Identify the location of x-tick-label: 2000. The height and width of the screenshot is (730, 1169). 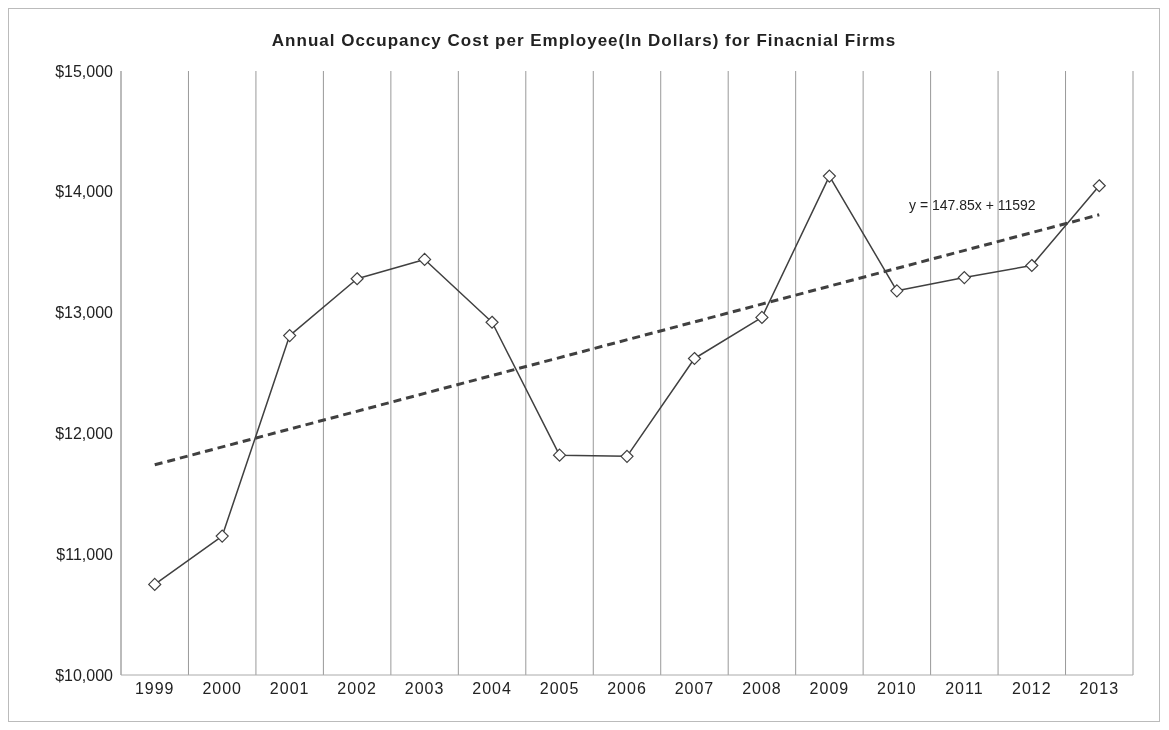
(222, 689).